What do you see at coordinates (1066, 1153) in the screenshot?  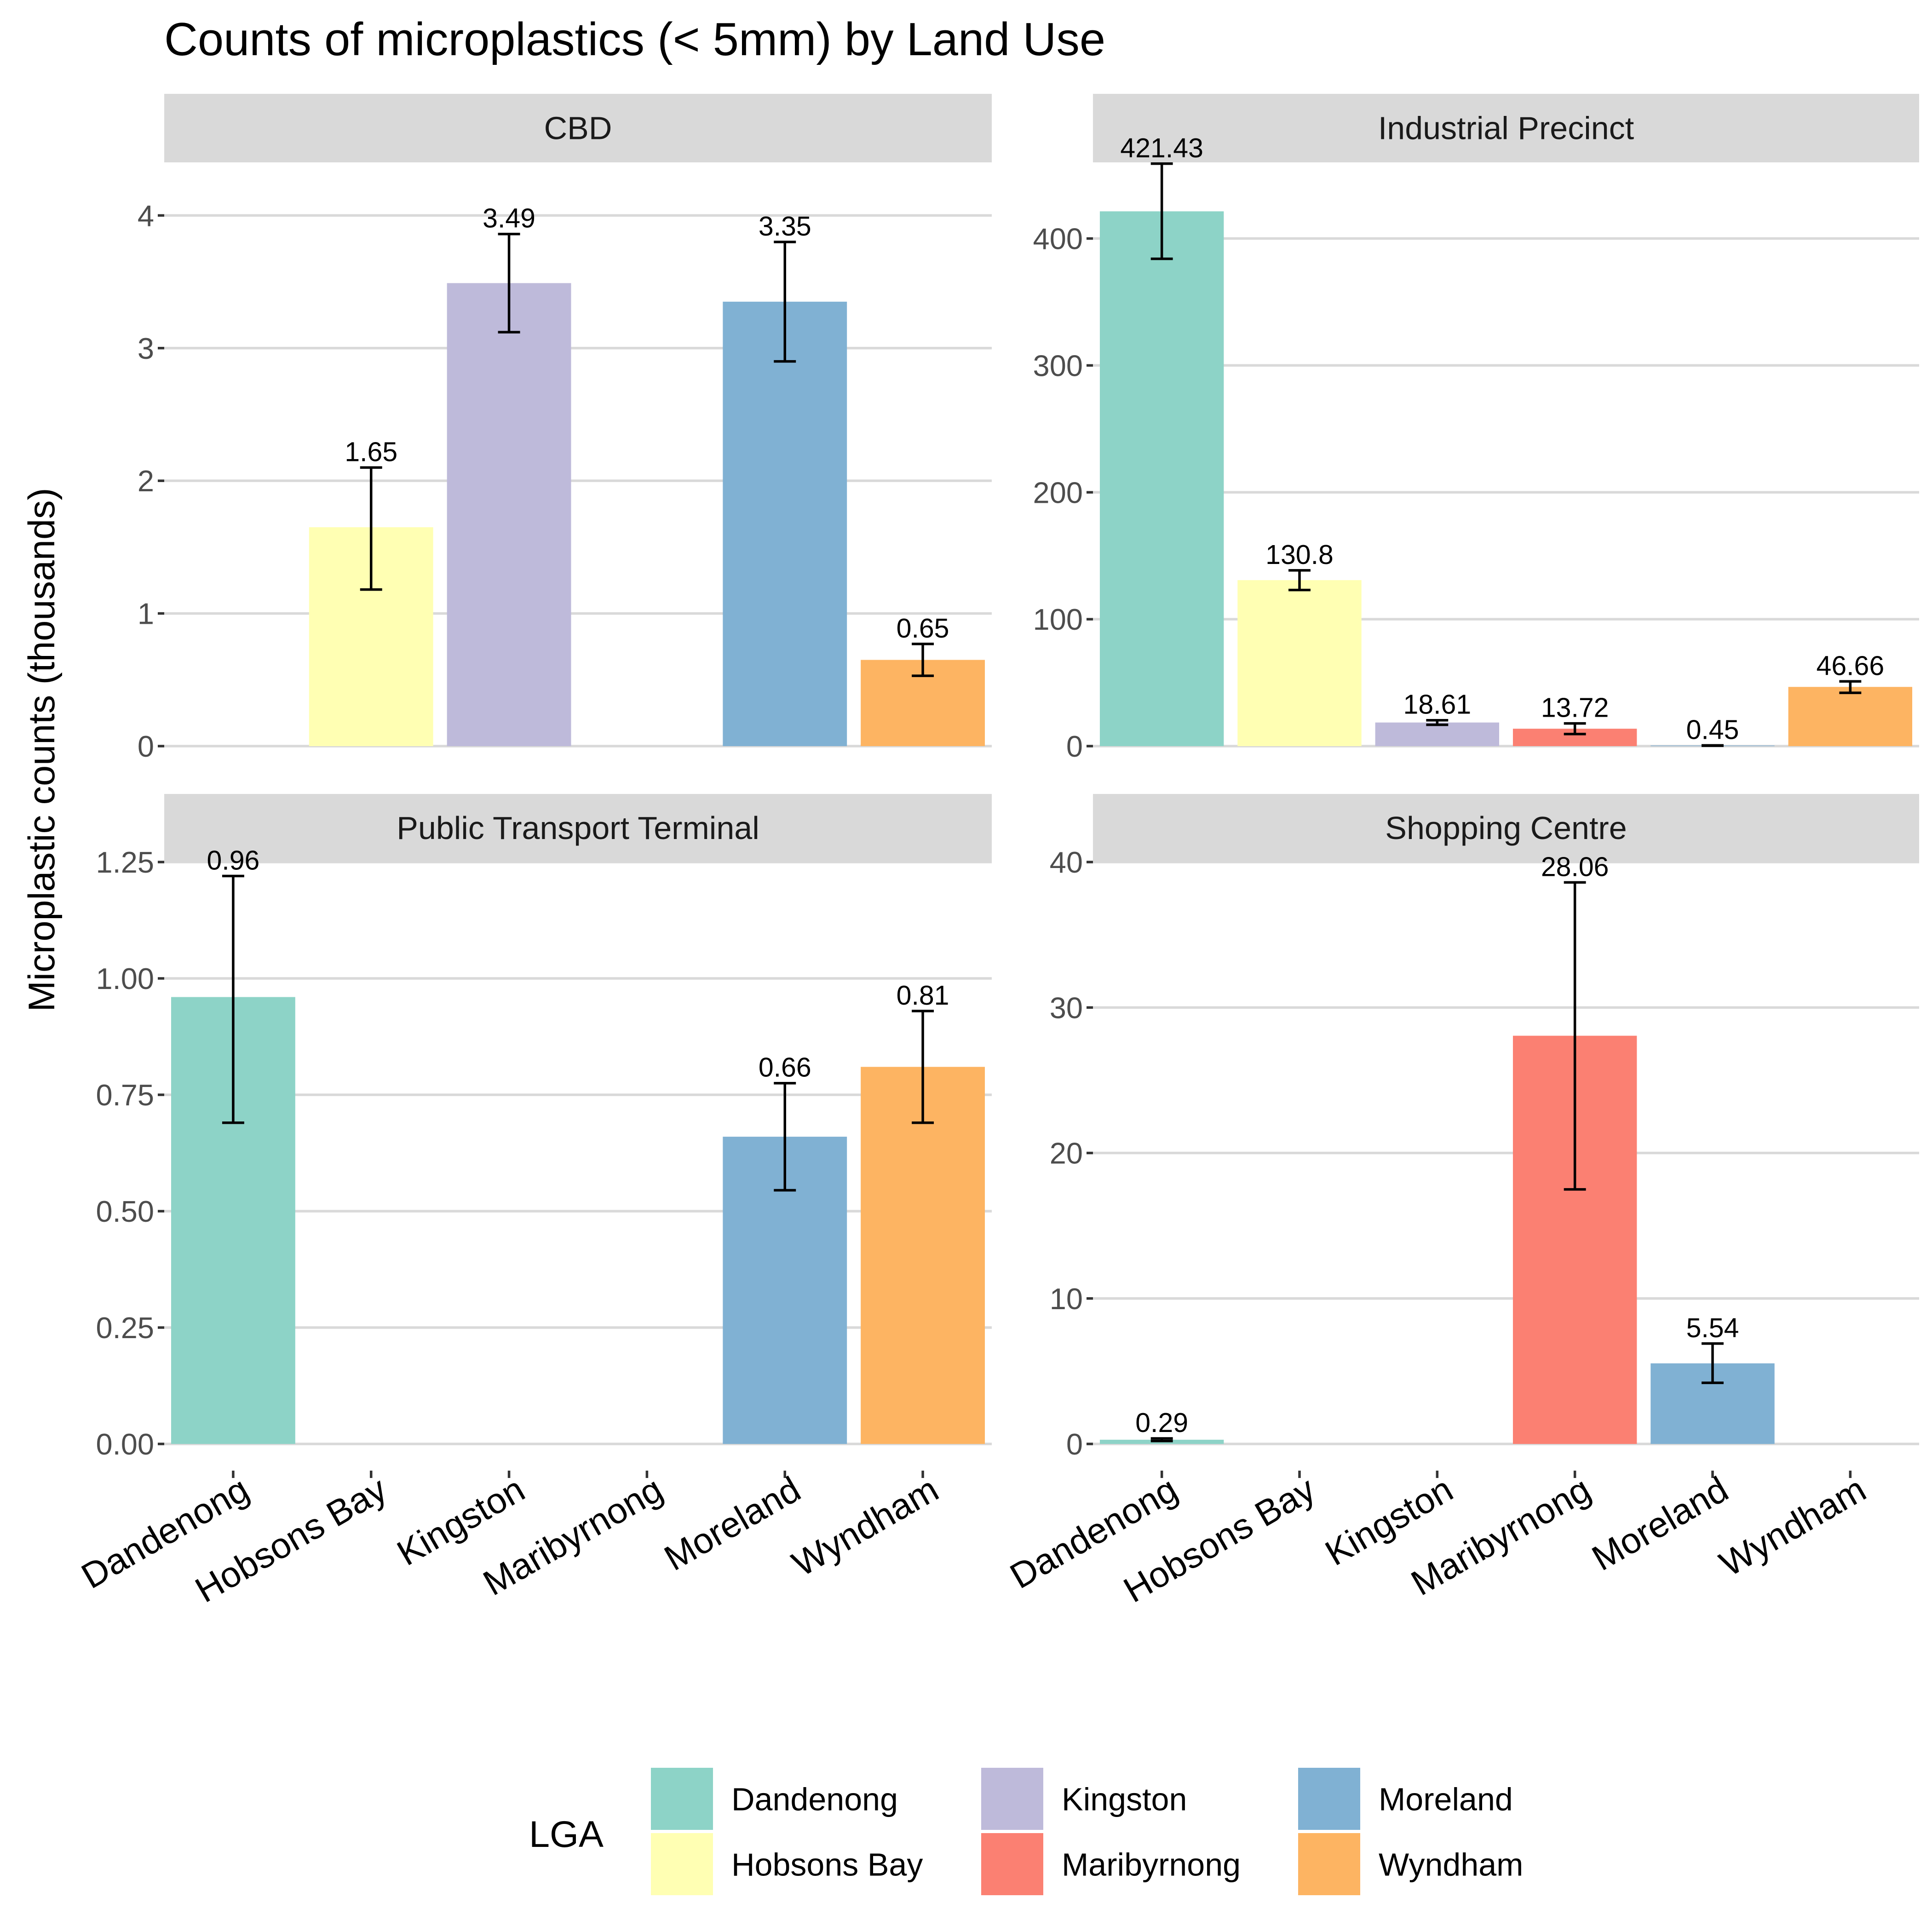 I see `y-tick-label: 20` at bounding box center [1066, 1153].